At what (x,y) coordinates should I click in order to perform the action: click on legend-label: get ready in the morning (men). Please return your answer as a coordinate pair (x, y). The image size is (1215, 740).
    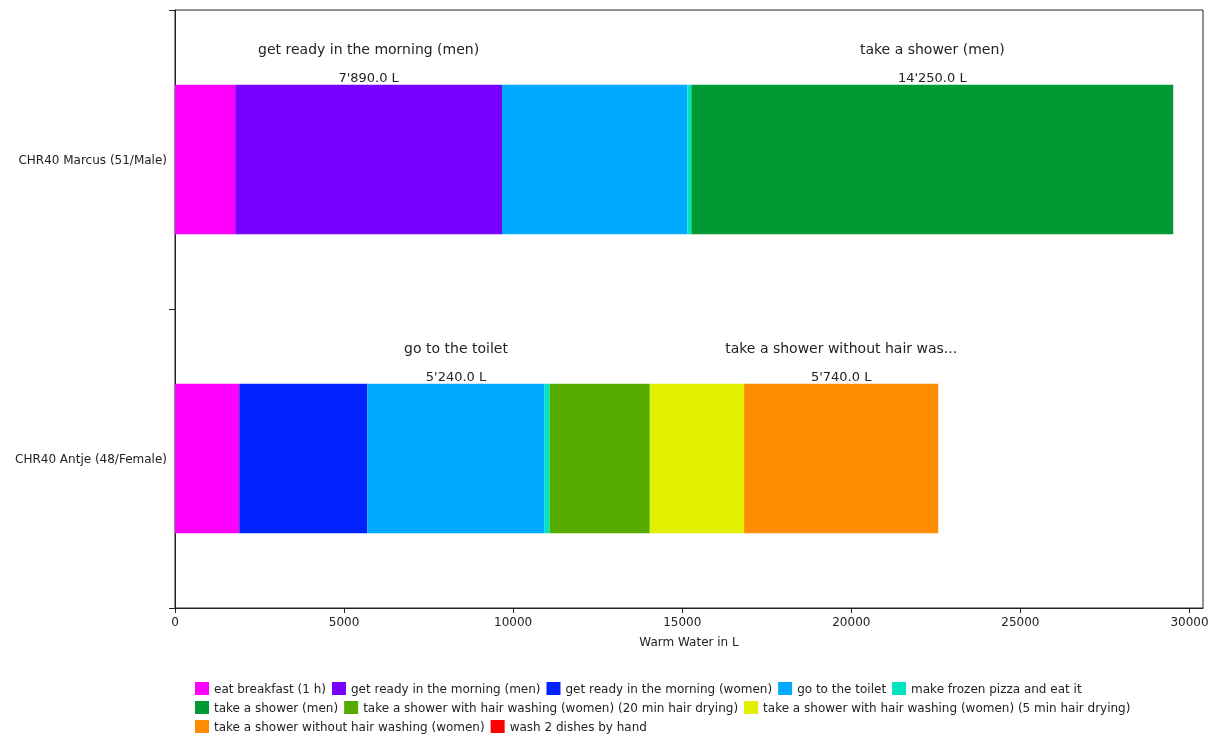
    Looking at the image, I should click on (446, 688).